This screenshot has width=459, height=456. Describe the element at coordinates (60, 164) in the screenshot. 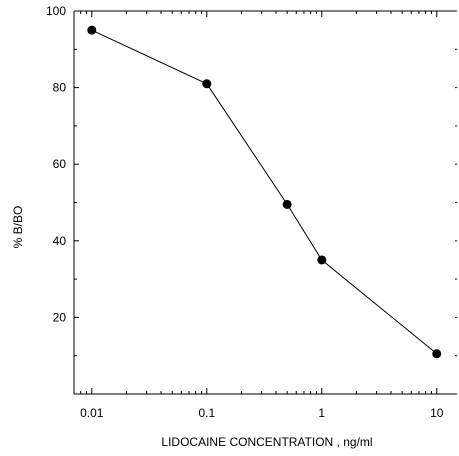

I see `y-tick-label: 60` at that location.